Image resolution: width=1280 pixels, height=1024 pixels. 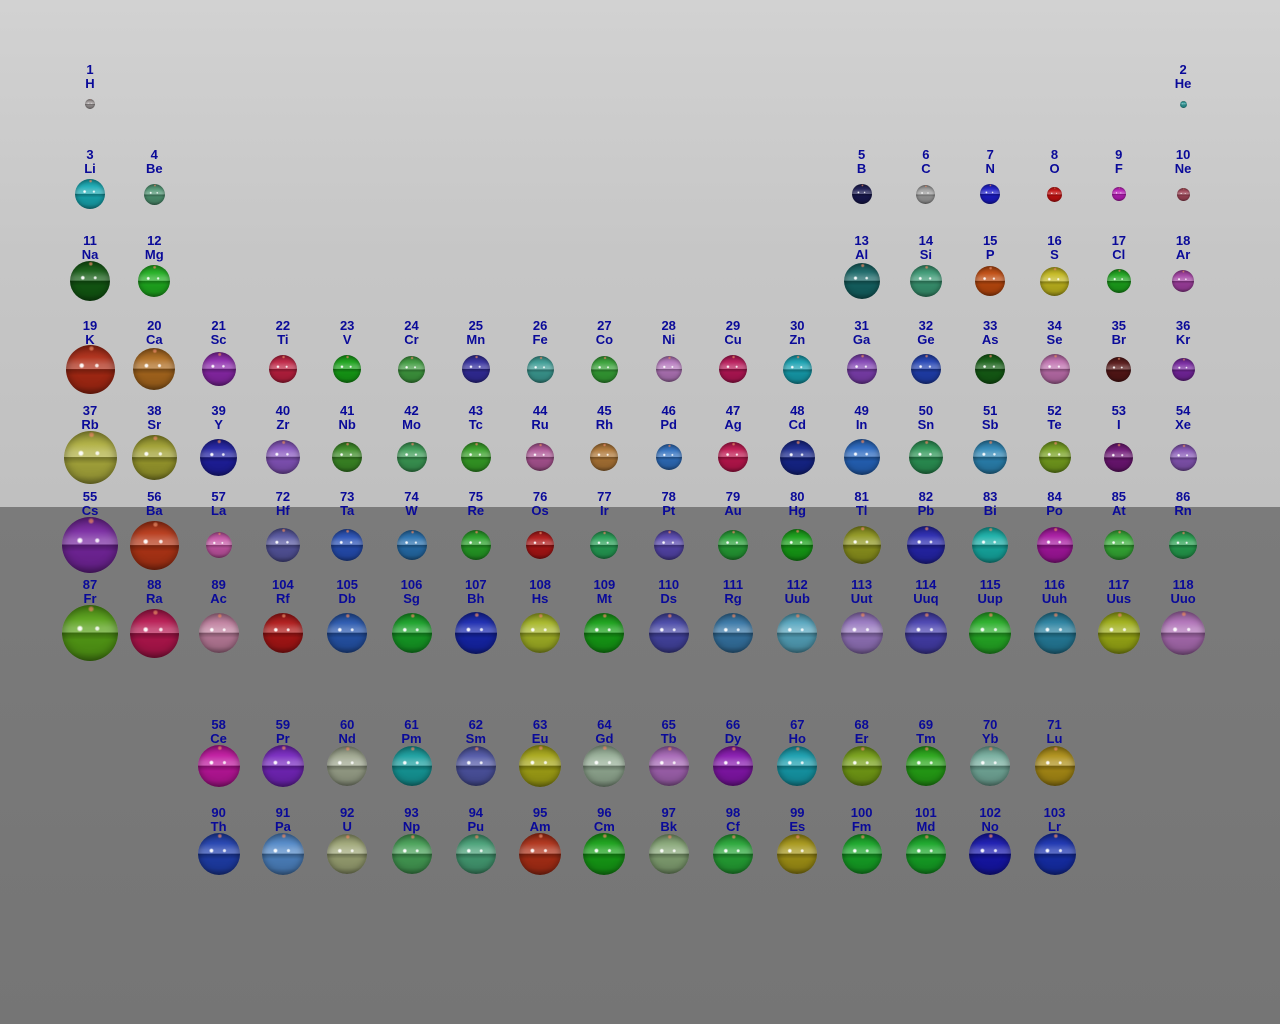 What do you see at coordinates (862, 447) in the screenshot?
I see `element-cell-in: 49 In` at bounding box center [862, 447].